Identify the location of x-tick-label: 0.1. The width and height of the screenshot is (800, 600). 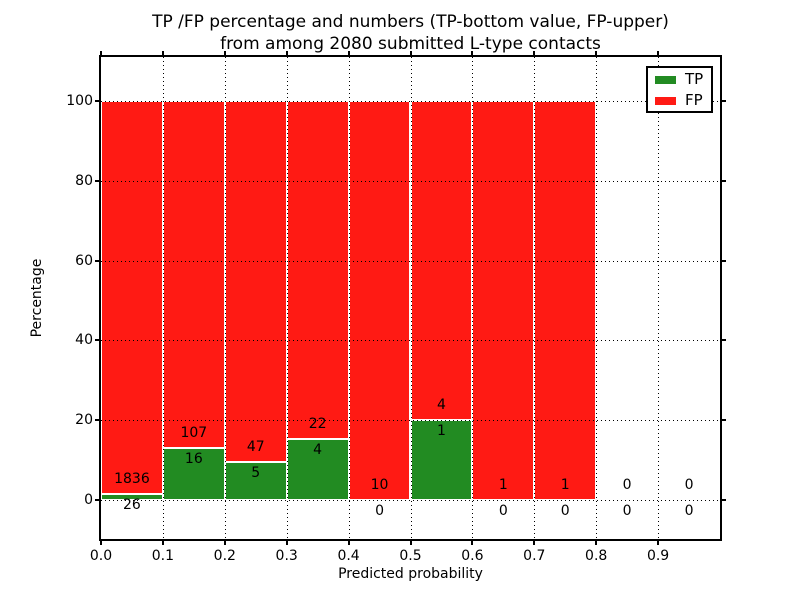
(163, 556).